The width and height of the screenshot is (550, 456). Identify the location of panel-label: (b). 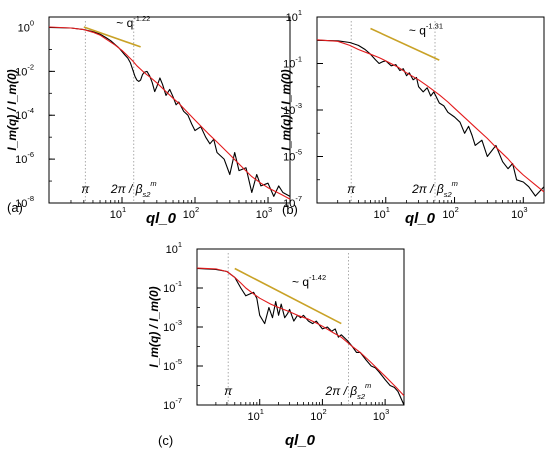
(290, 209).